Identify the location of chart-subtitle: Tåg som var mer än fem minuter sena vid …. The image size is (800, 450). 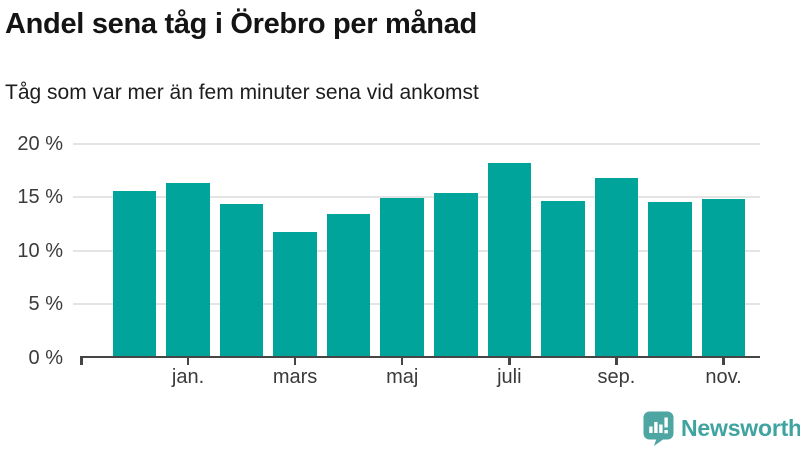
(242, 92).